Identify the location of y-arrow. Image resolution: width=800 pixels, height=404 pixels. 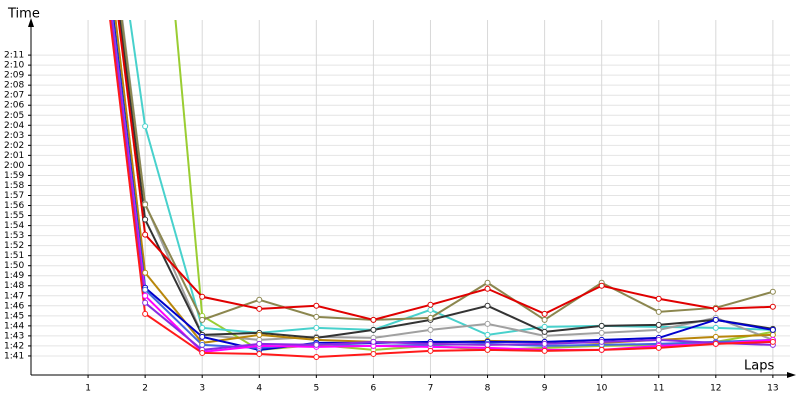
(31, 22).